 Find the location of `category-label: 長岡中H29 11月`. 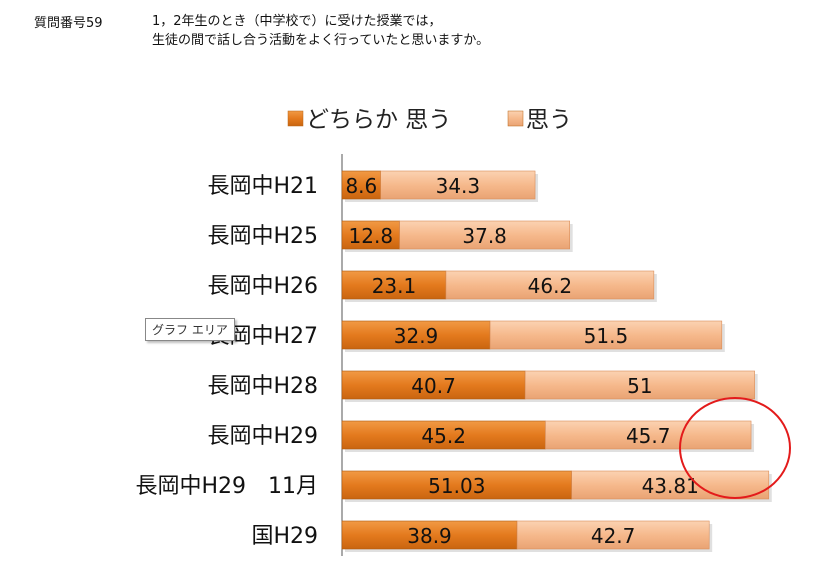

category-label: 長岡中H29 11月 is located at coordinates (226, 486).